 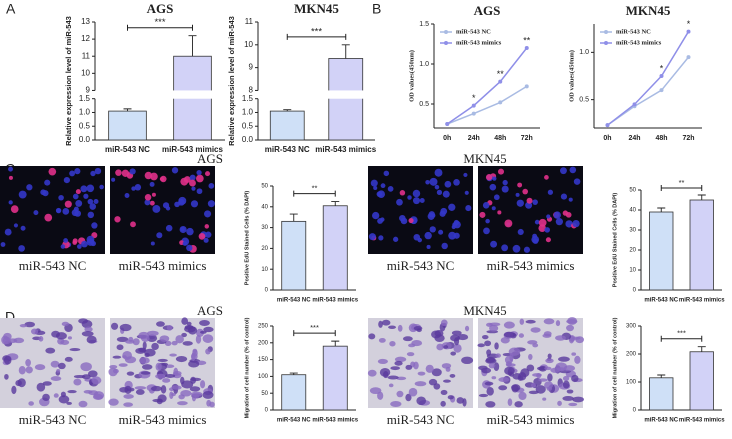 What do you see at coordinates (530, 210) in the screenshot?
I see `micrograph` at bounding box center [530, 210].